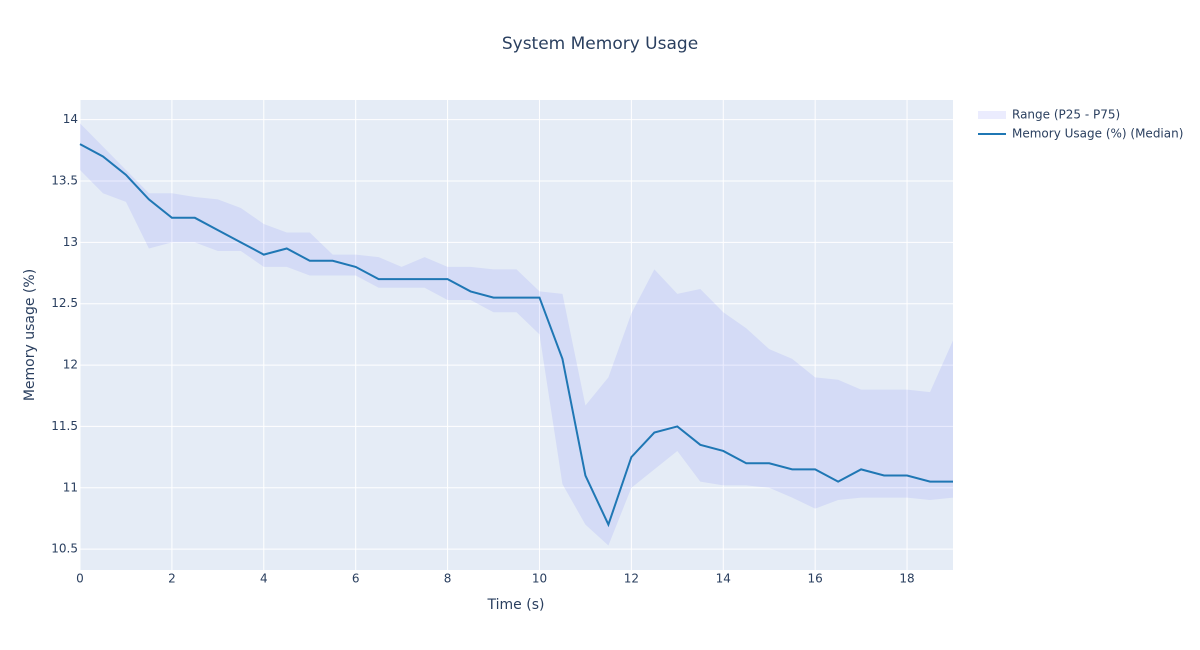 The image size is (1200, 650). I want to click on y-tick-label: 12, so click(70, 365).